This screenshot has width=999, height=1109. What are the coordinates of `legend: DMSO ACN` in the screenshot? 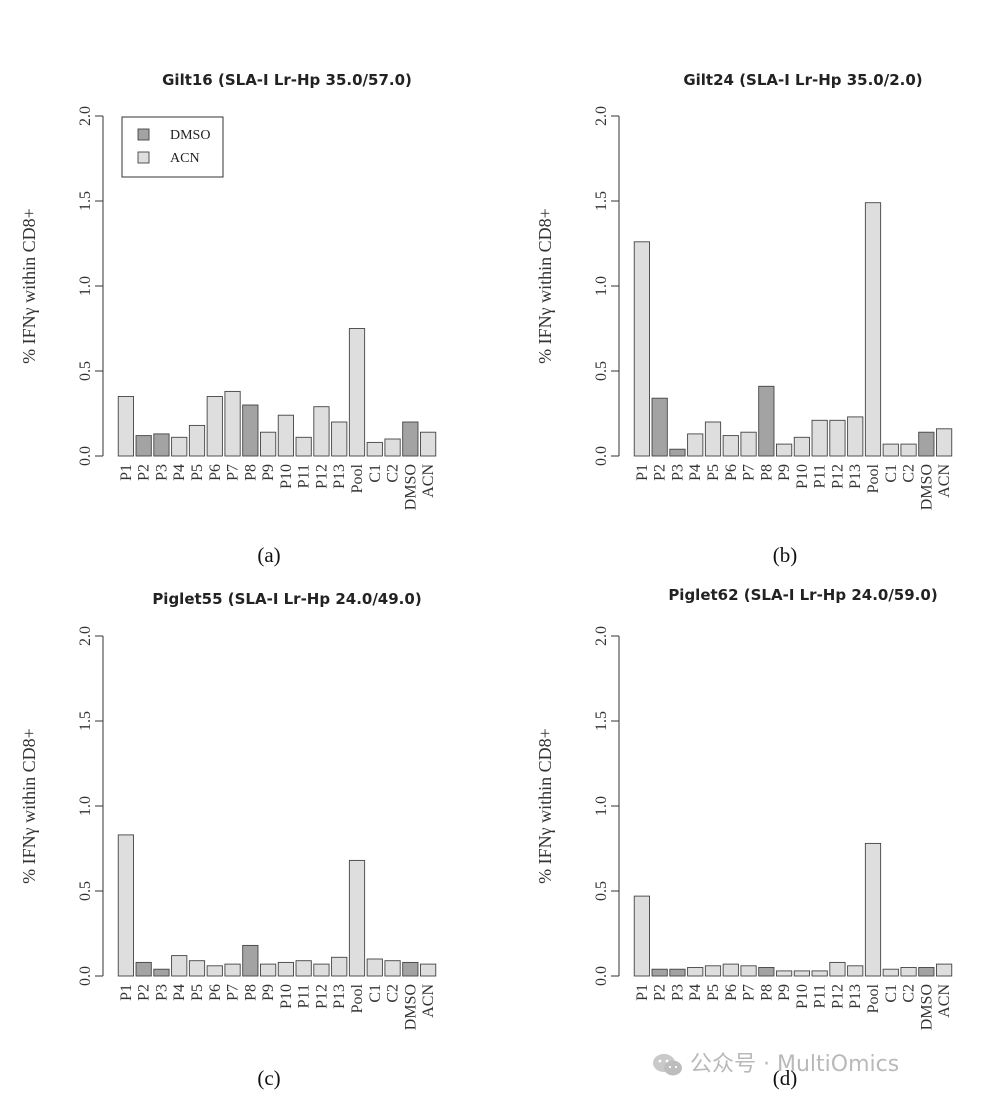 It's located at (172, 147).